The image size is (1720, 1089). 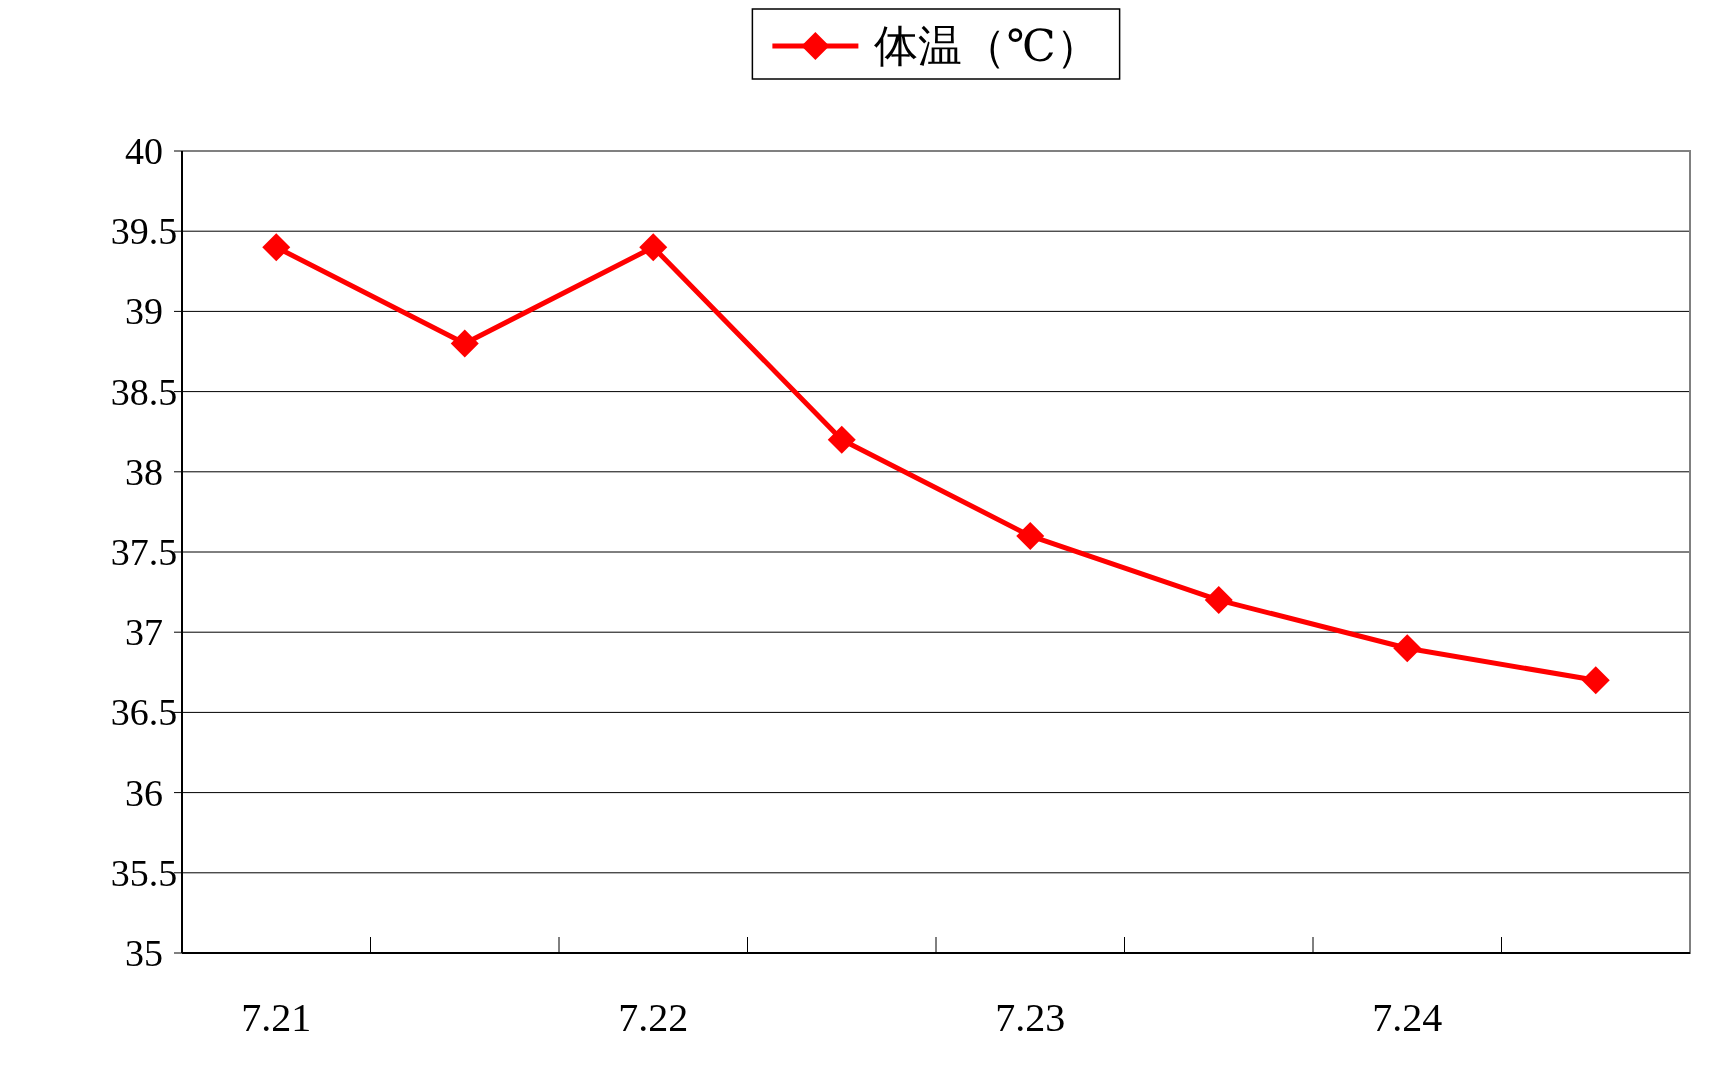 I want to click on y-tick-label: 35, so click(x=144, y=953).